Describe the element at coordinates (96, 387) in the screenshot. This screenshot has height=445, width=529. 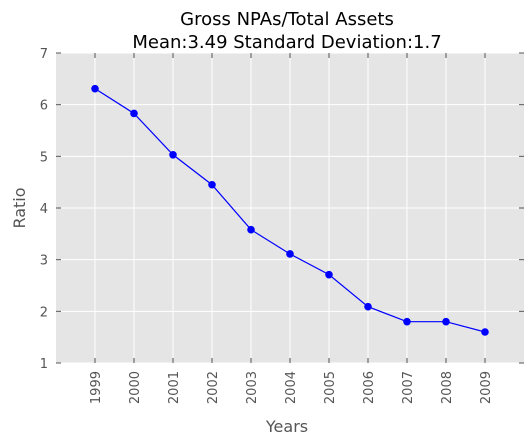
I see `x-tick-label: 1999` at that location.